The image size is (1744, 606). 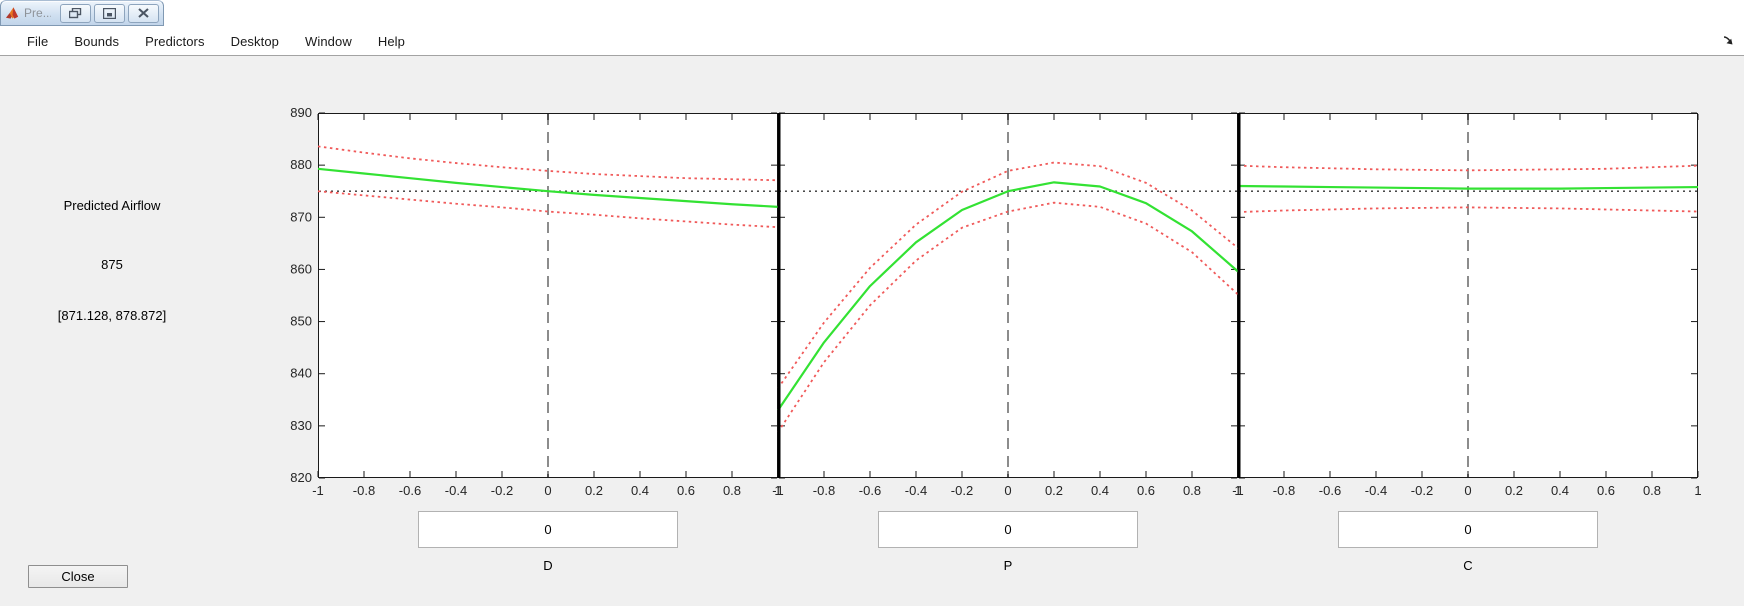 What do you see at coordinates (1728, 41) in the screenshot?
I see `dock-figure-arrow-icon` at bounding box center [1728, 41].